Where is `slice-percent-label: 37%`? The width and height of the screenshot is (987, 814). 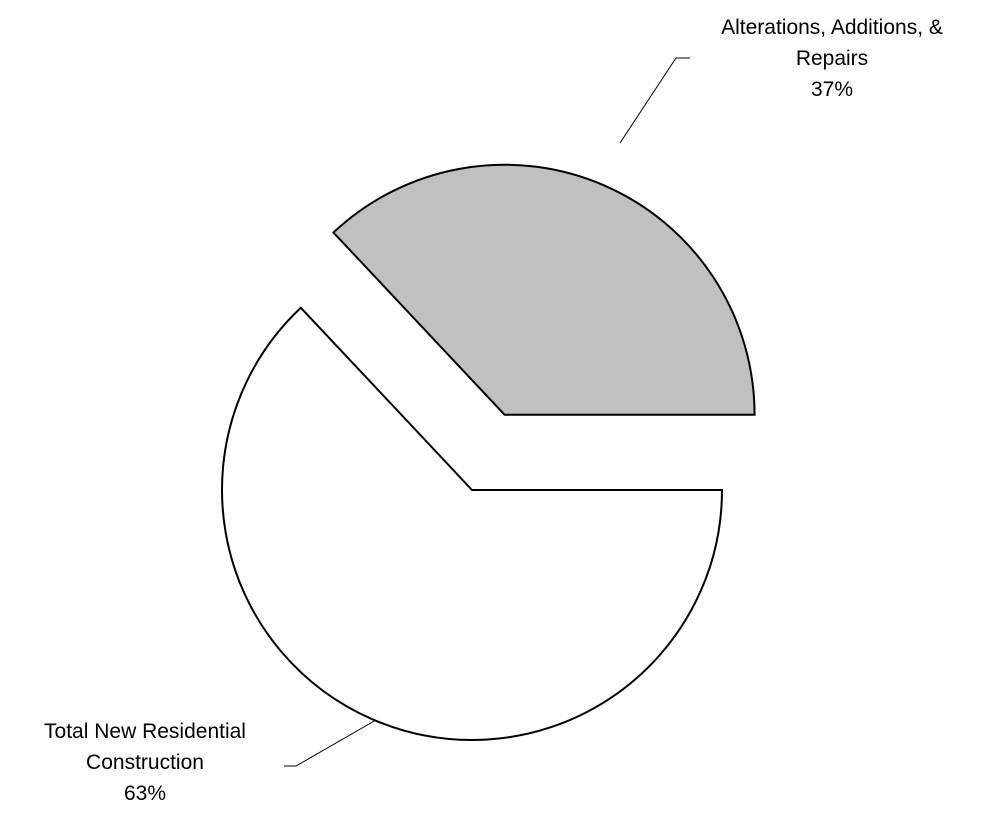 slice-percent-label: 37% is located at coordinates (832, 89).